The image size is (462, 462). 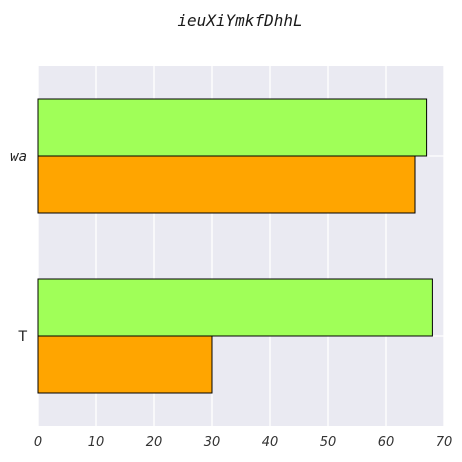 I want to click on x-axis-ticks: 0 10 20 30 40 50 60 70, so click(x=243, y=442).